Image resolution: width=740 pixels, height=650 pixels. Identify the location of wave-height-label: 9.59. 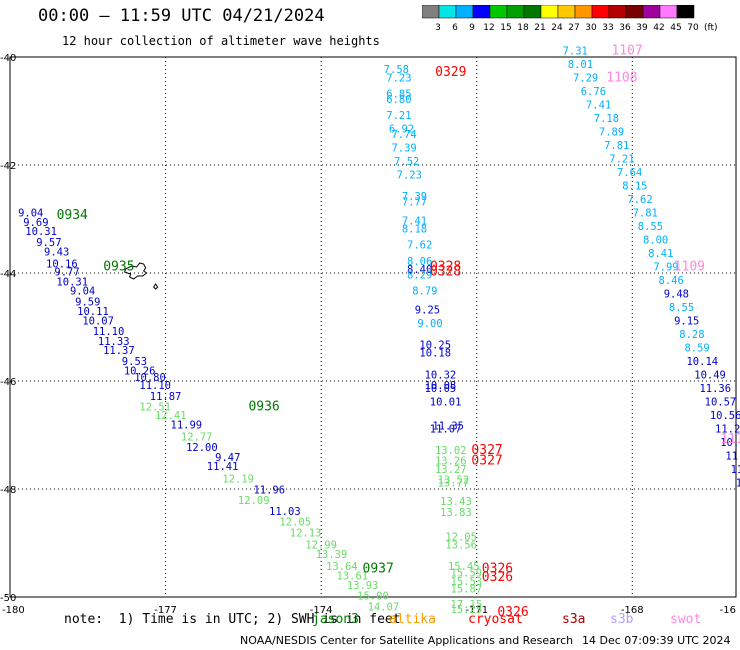
(87, 302).